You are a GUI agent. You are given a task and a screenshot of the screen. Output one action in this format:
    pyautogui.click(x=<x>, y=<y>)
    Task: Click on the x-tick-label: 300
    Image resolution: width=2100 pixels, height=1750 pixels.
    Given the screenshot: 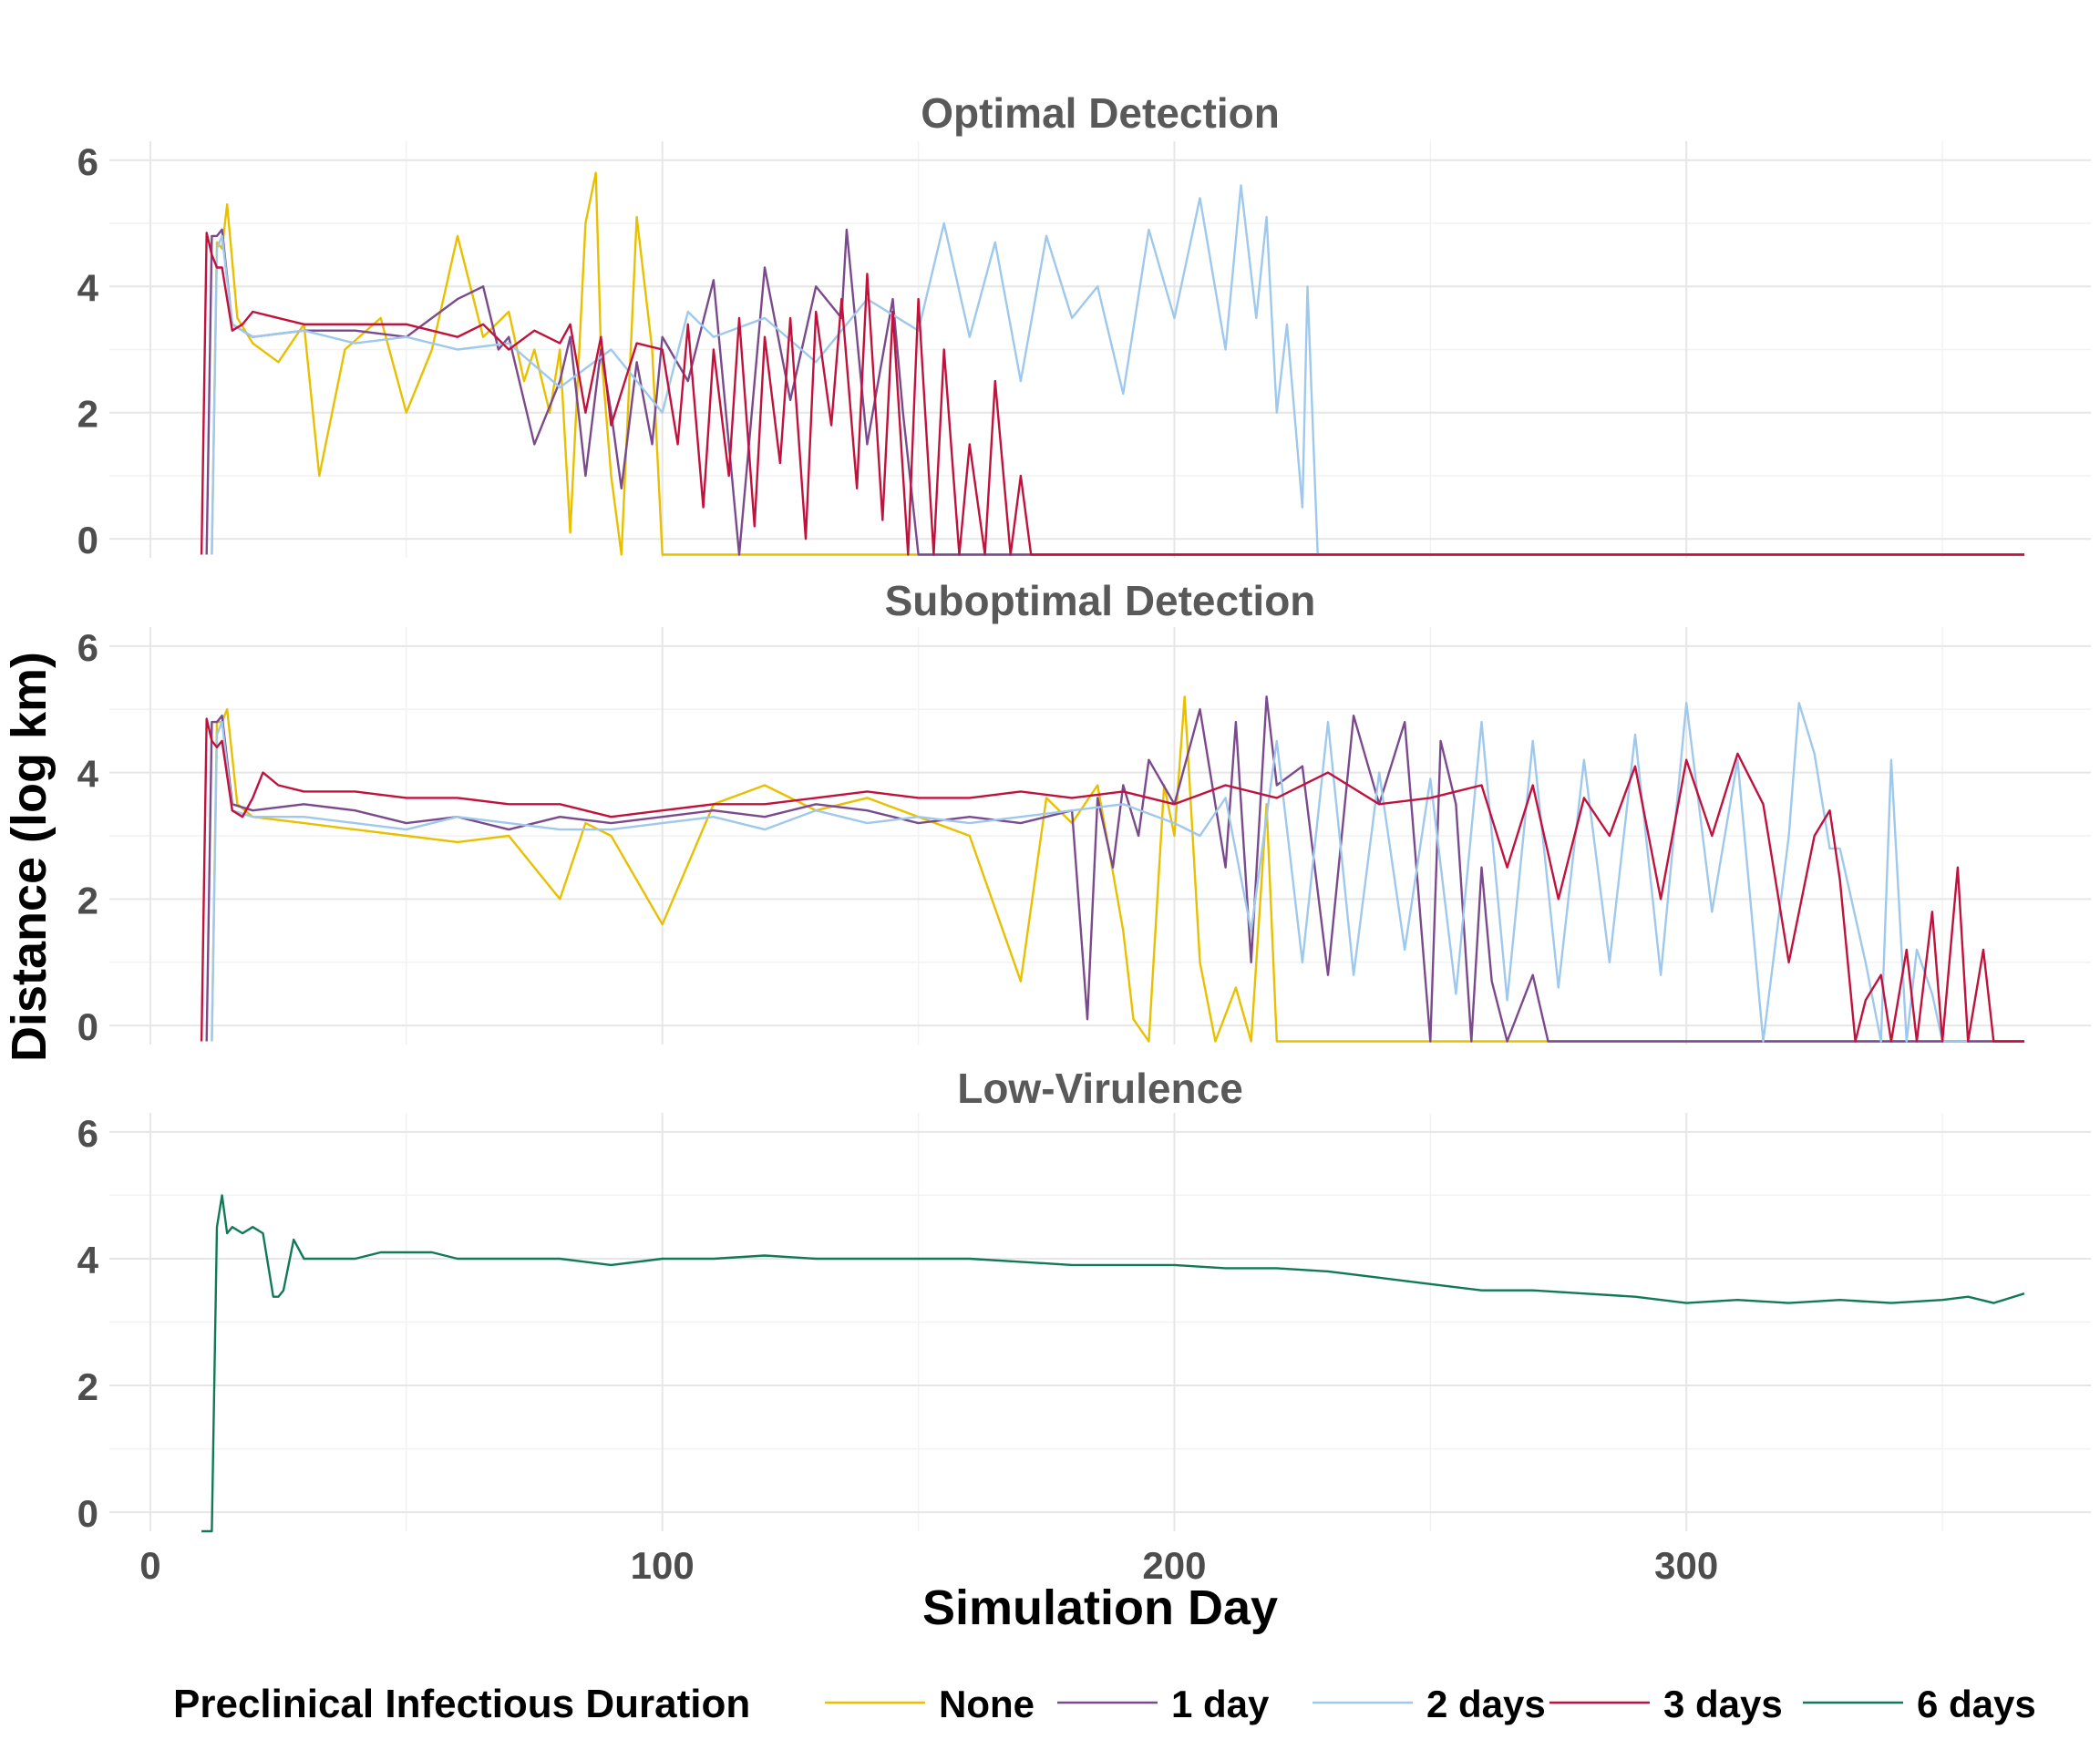 What is the action you would take?
    pyautogui.click(x=1686, y=1566)
    